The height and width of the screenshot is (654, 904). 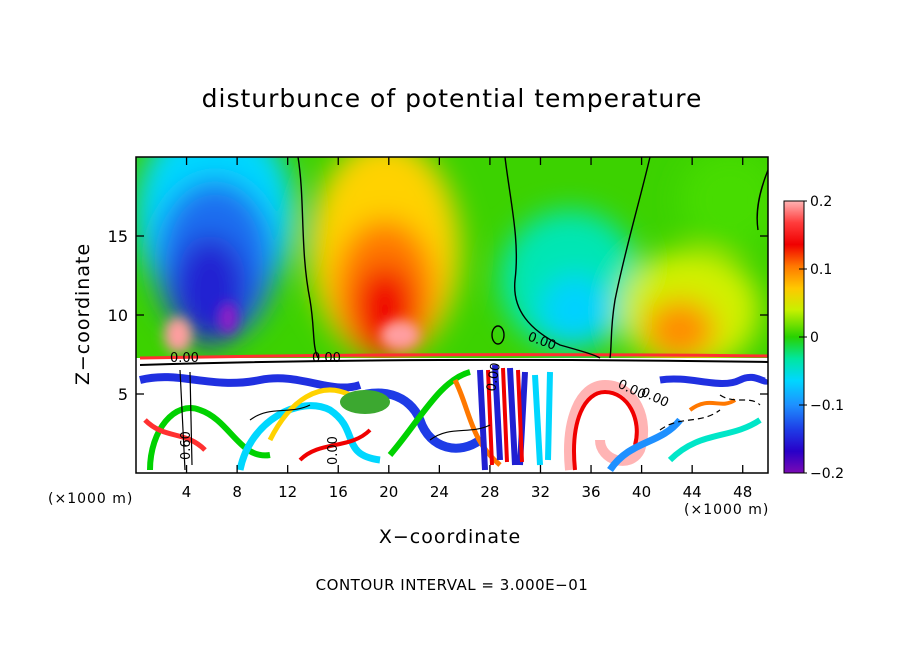 I want to click on x-tick-label: 44, so click(x=692, y=492).